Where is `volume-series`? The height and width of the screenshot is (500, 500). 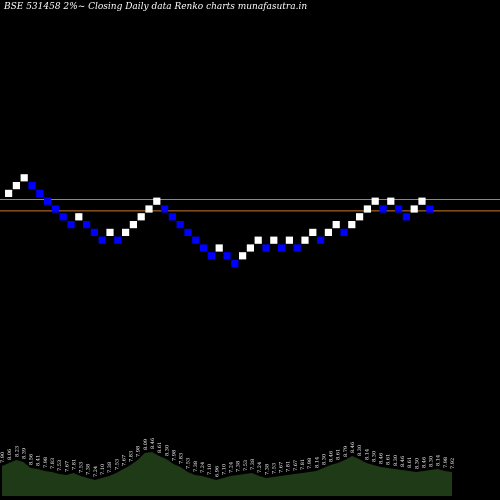
volume-series is located at coordinates (227, 474).